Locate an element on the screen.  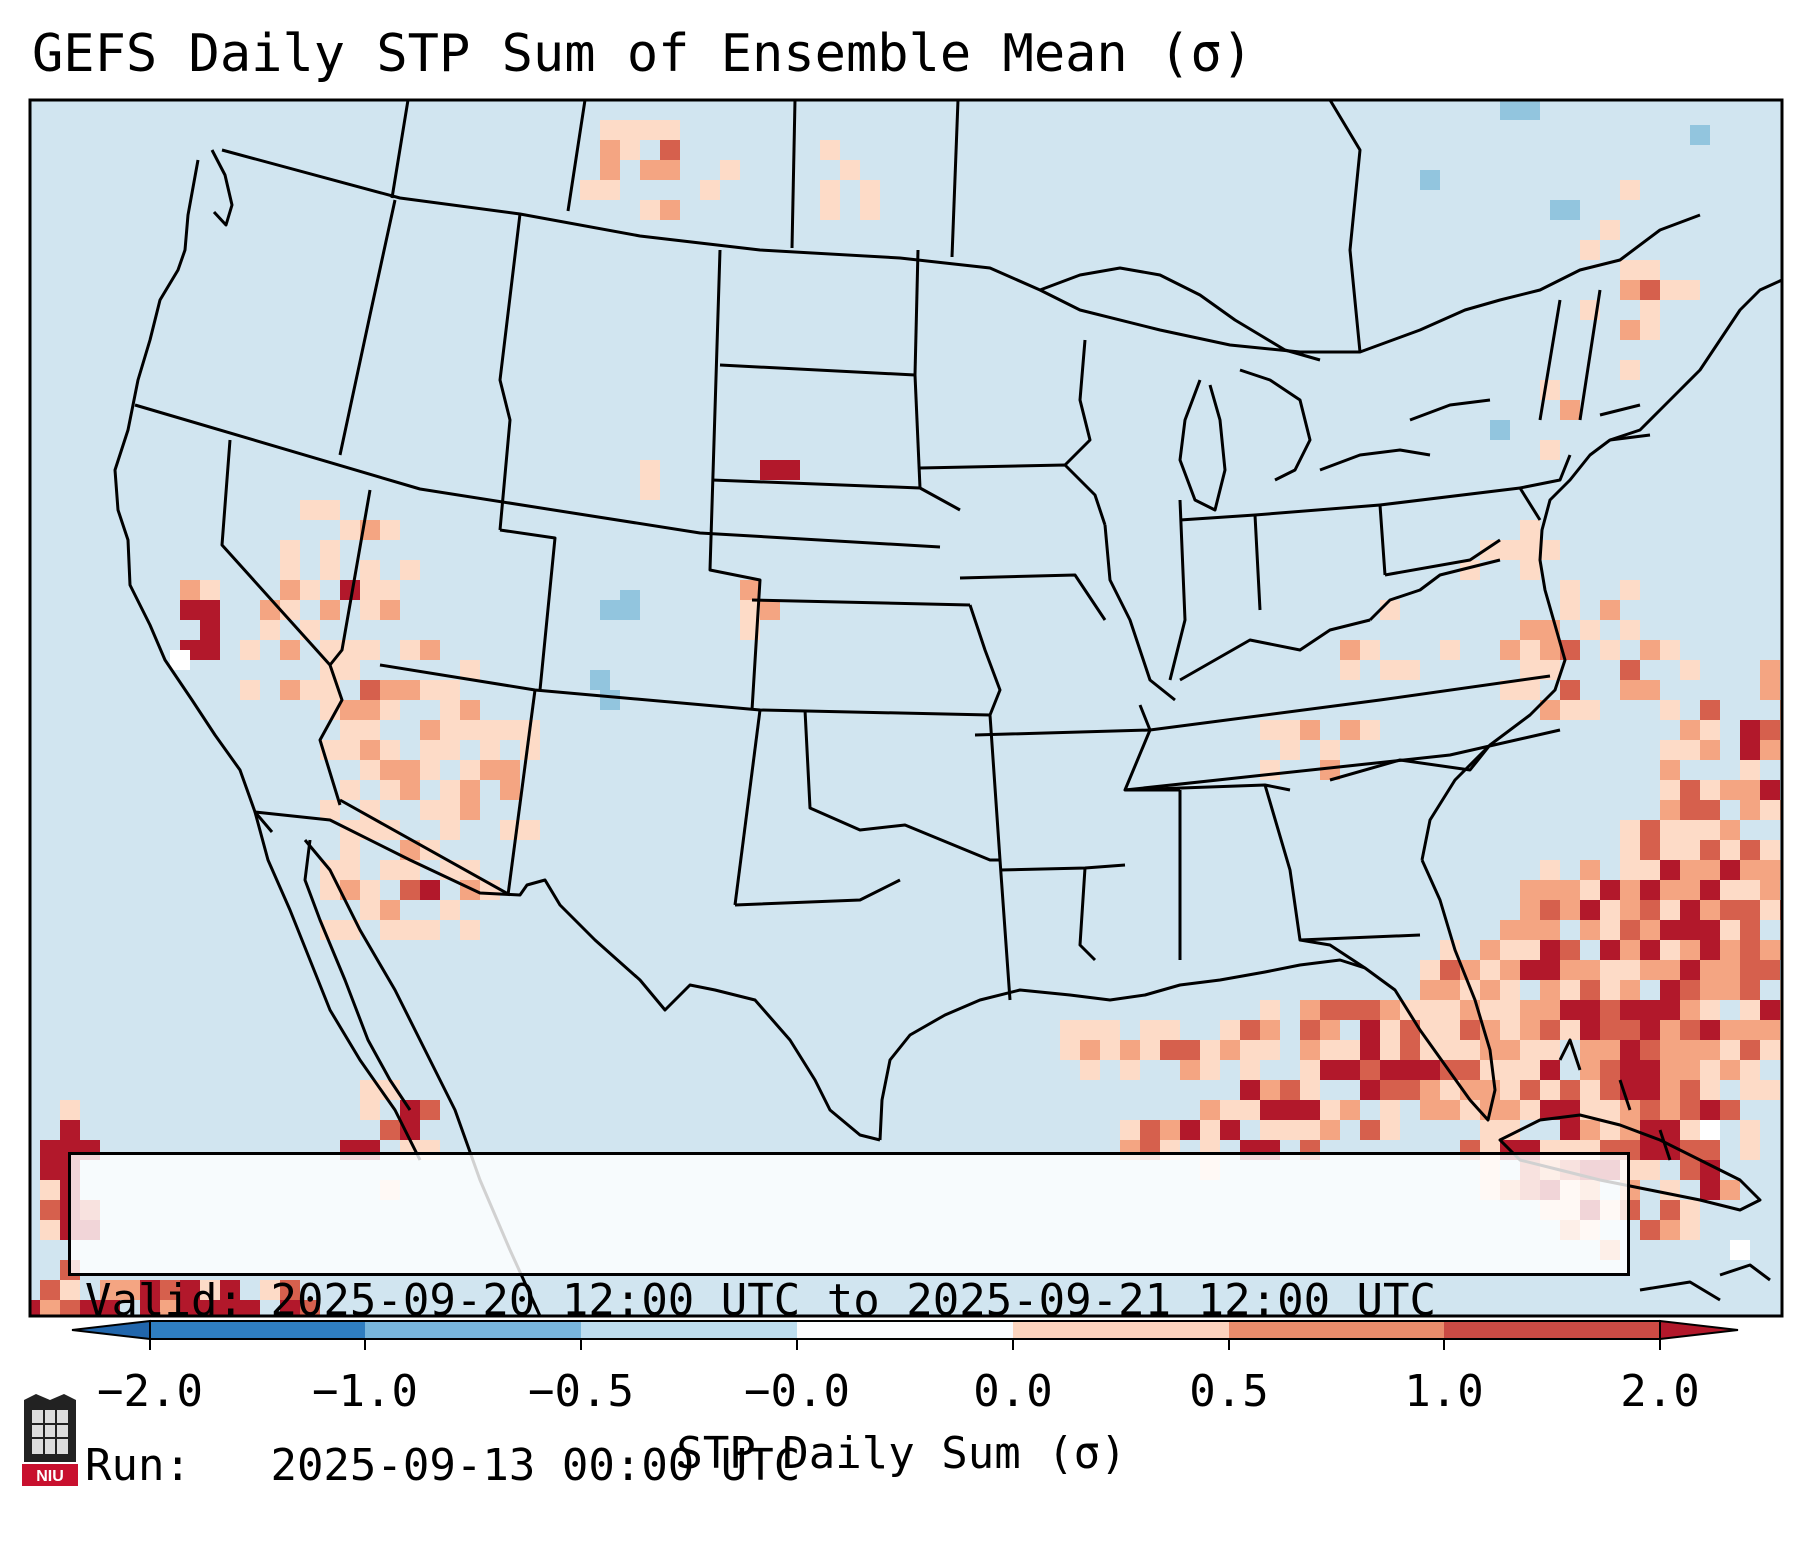
colorbar-tick-label: −1.0 is located at coordinates (365, 1391).